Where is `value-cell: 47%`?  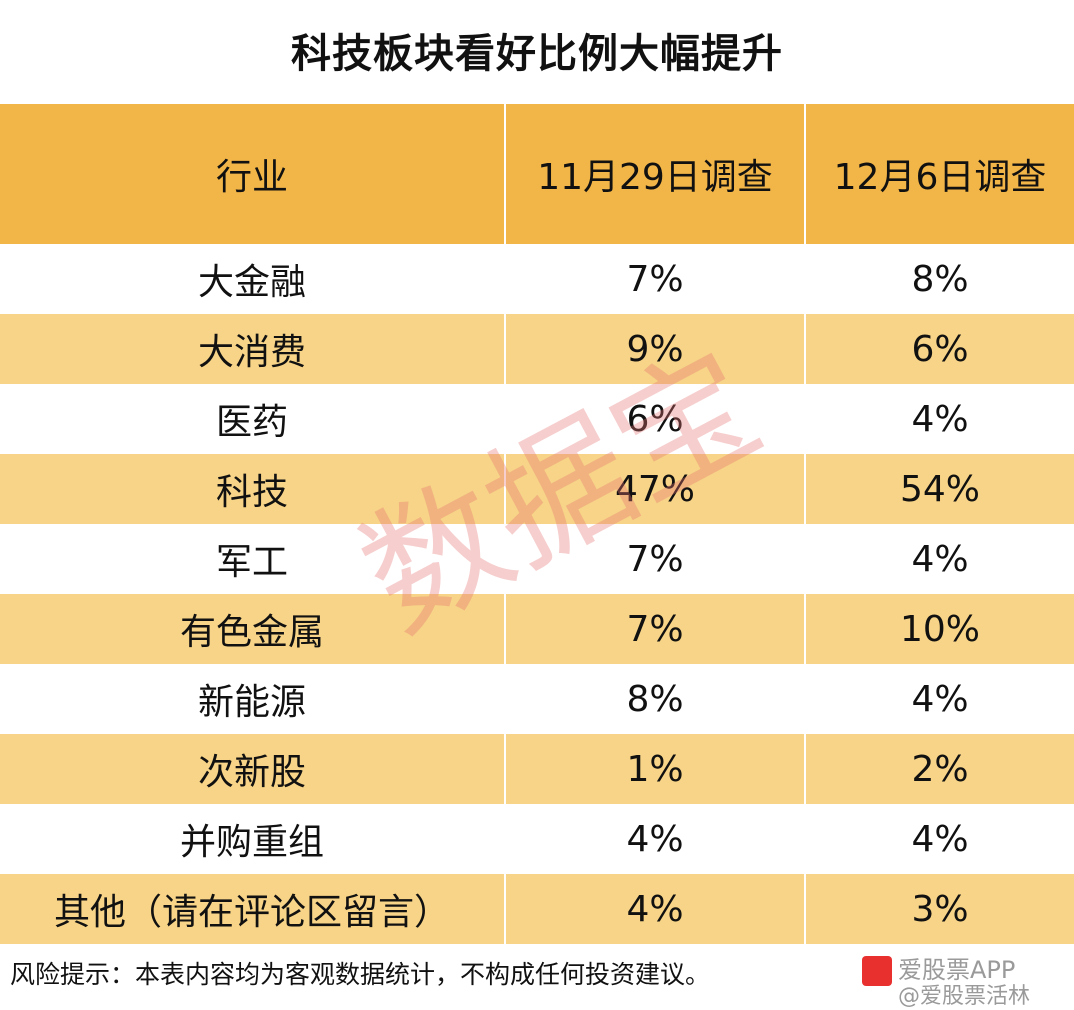 value-cell: 47% is located at coordinates (656, 489).